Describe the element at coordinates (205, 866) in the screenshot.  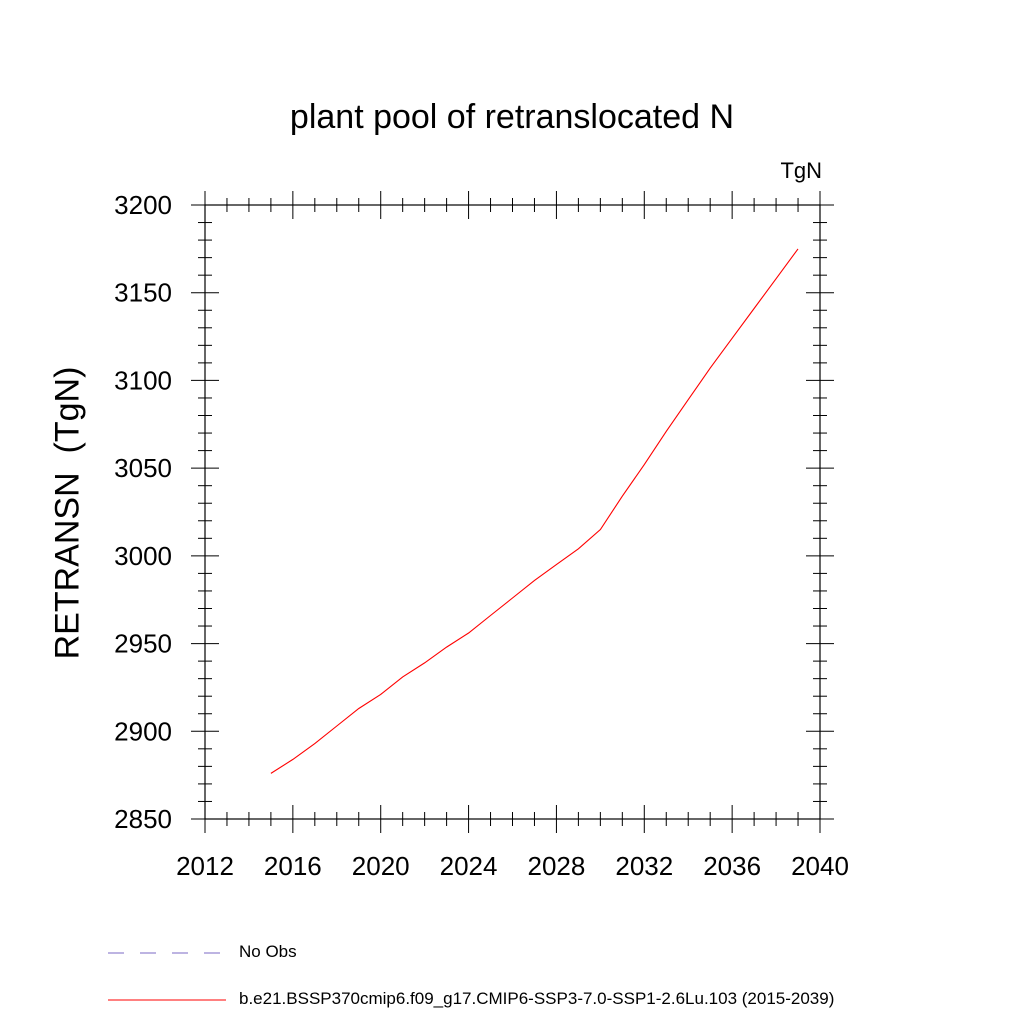
I see `x-tick-label: 2012` at that location.